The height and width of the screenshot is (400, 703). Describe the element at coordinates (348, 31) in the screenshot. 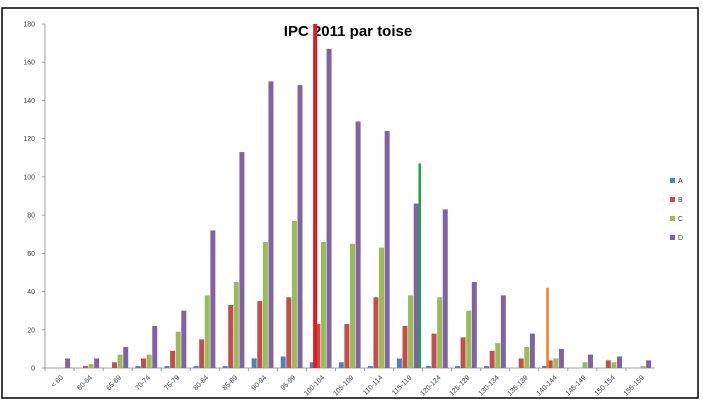

I see `chart-title: IPC 2011 par toise` at that location.